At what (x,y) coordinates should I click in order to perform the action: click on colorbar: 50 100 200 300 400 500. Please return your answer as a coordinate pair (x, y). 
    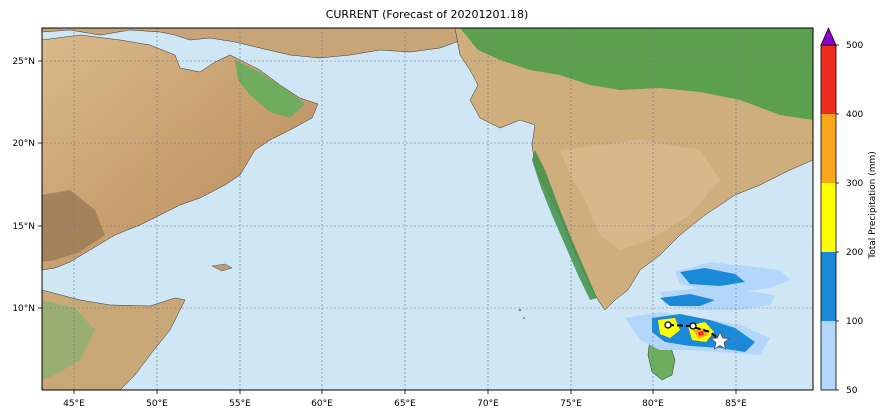
    Looking at the image, I should click on (841, 211).